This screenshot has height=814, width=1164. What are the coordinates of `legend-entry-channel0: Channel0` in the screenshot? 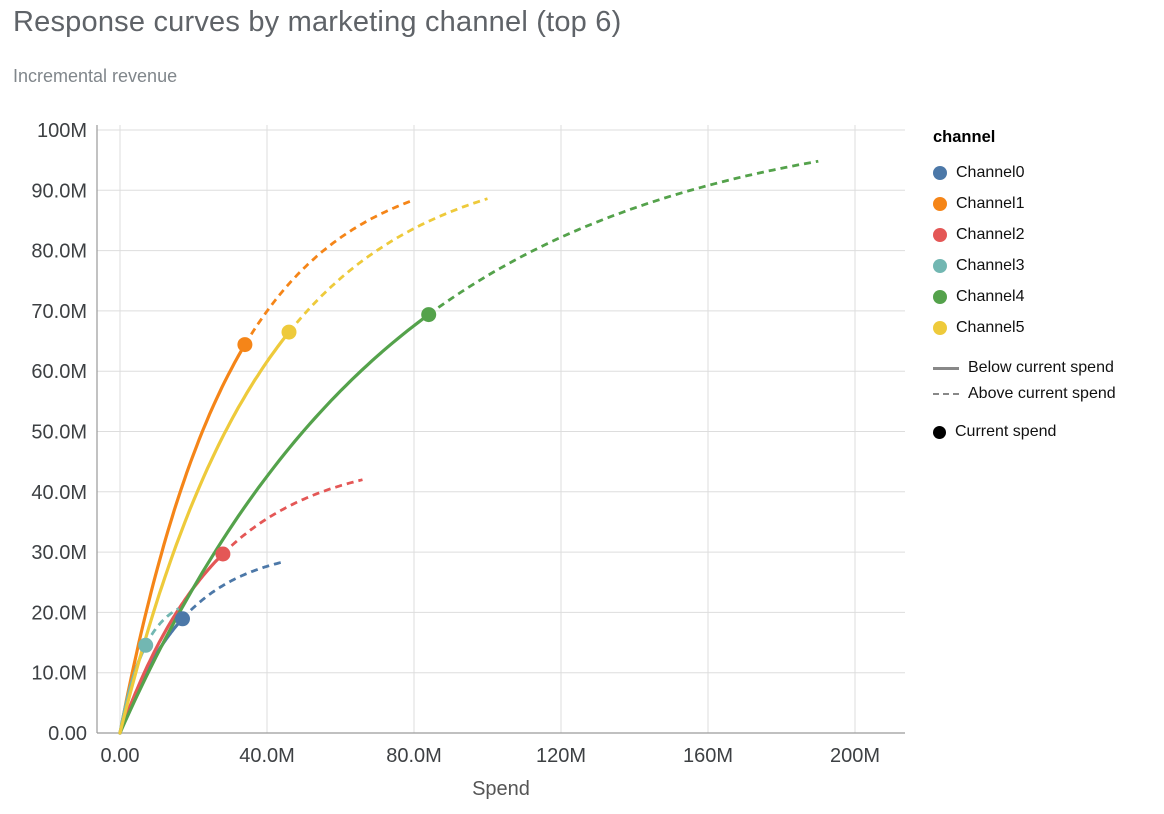 It's located at (1024, 172).